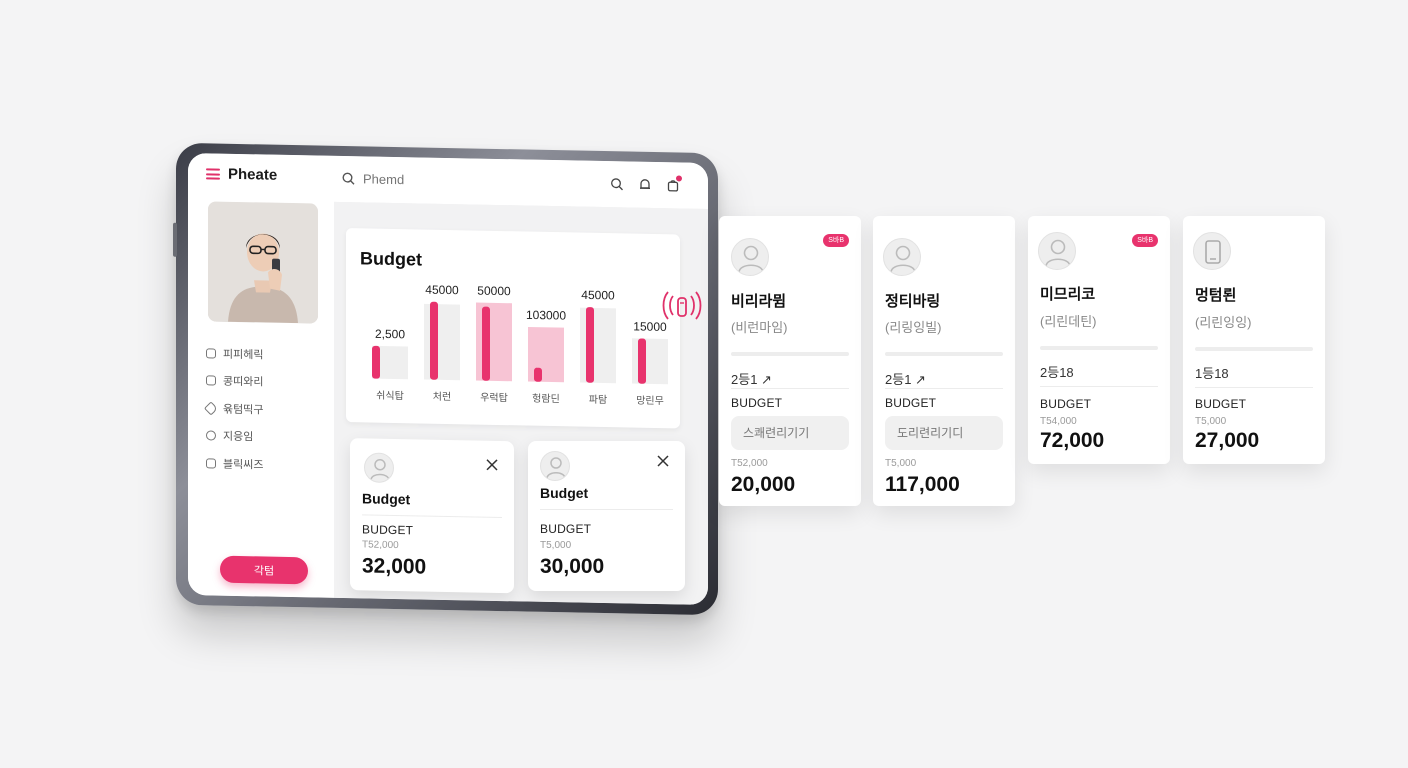 The width and height of the screenshot is (1408, 768). I want to click on nav-item-2: 콩띠와리, so click(234, 381).